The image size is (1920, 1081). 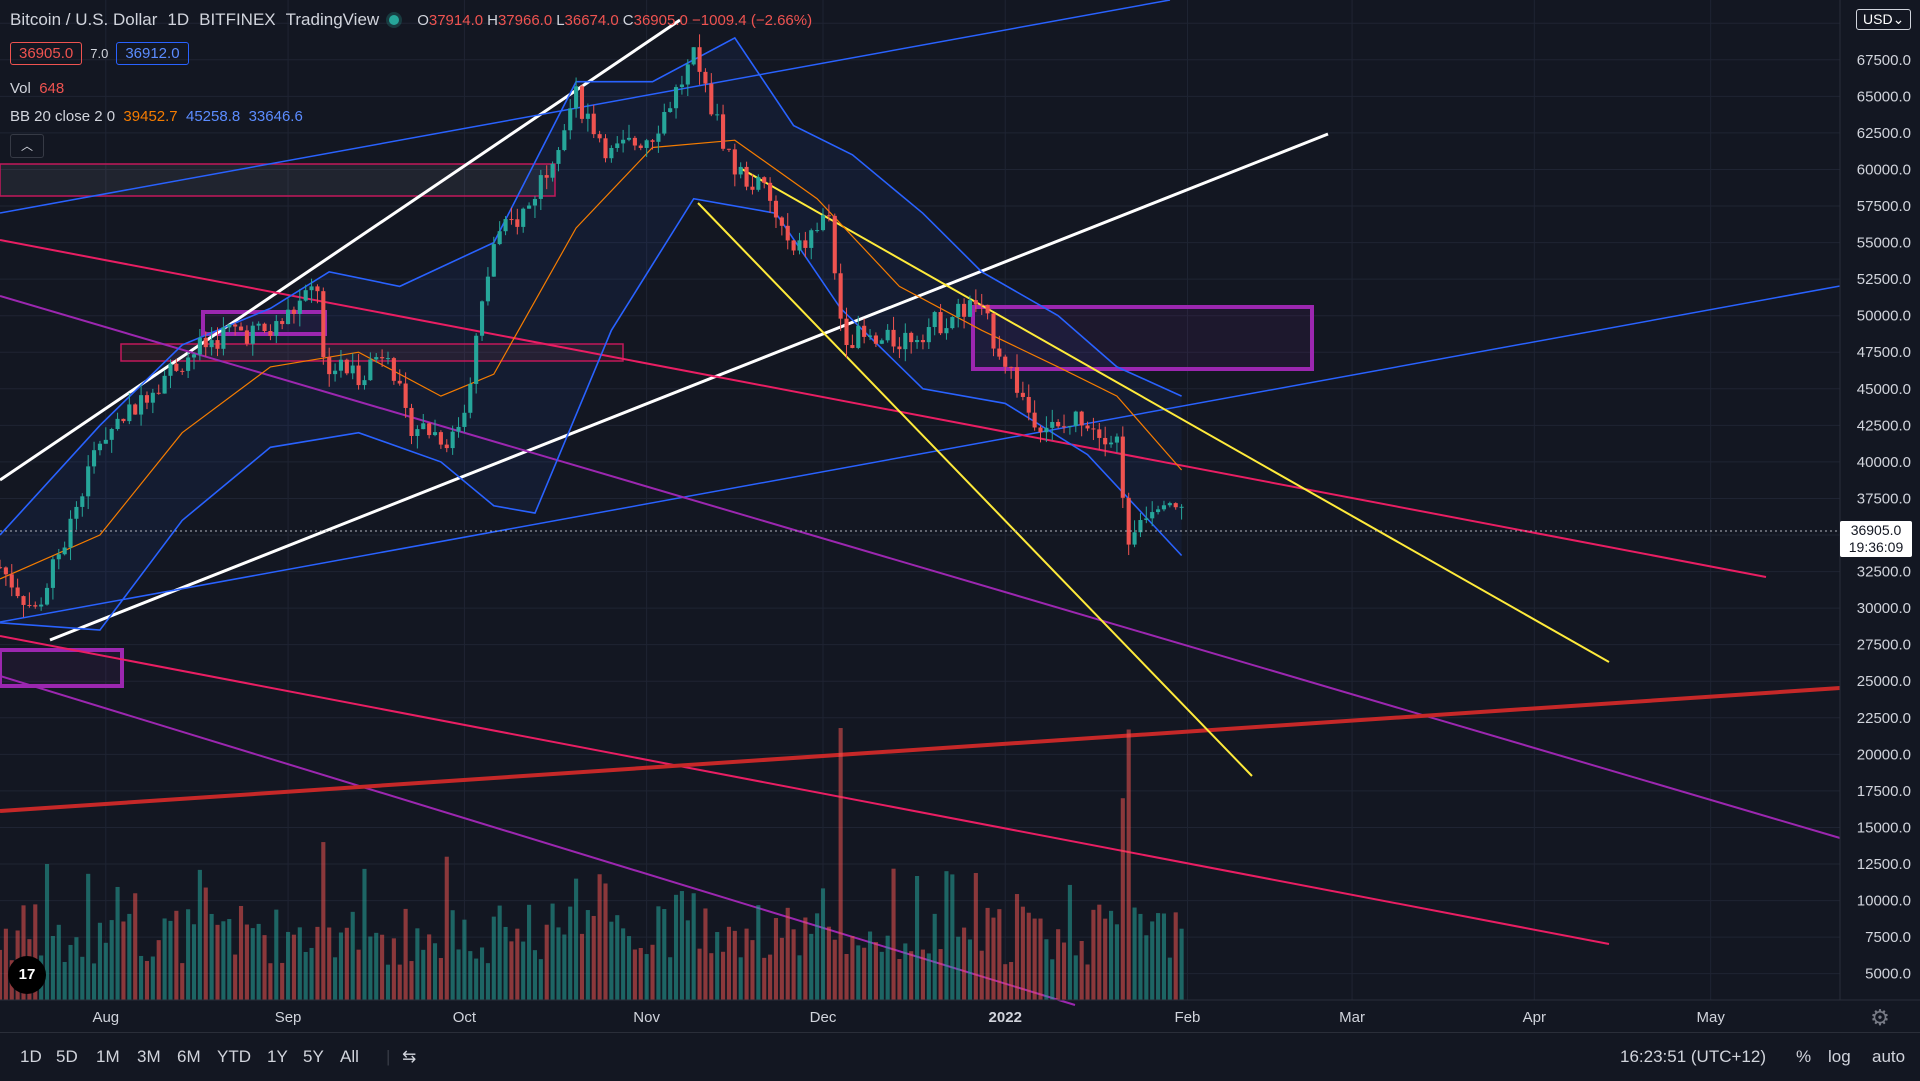 I want to click on currency-select: USD⌄, so click(x=1884, y=19).